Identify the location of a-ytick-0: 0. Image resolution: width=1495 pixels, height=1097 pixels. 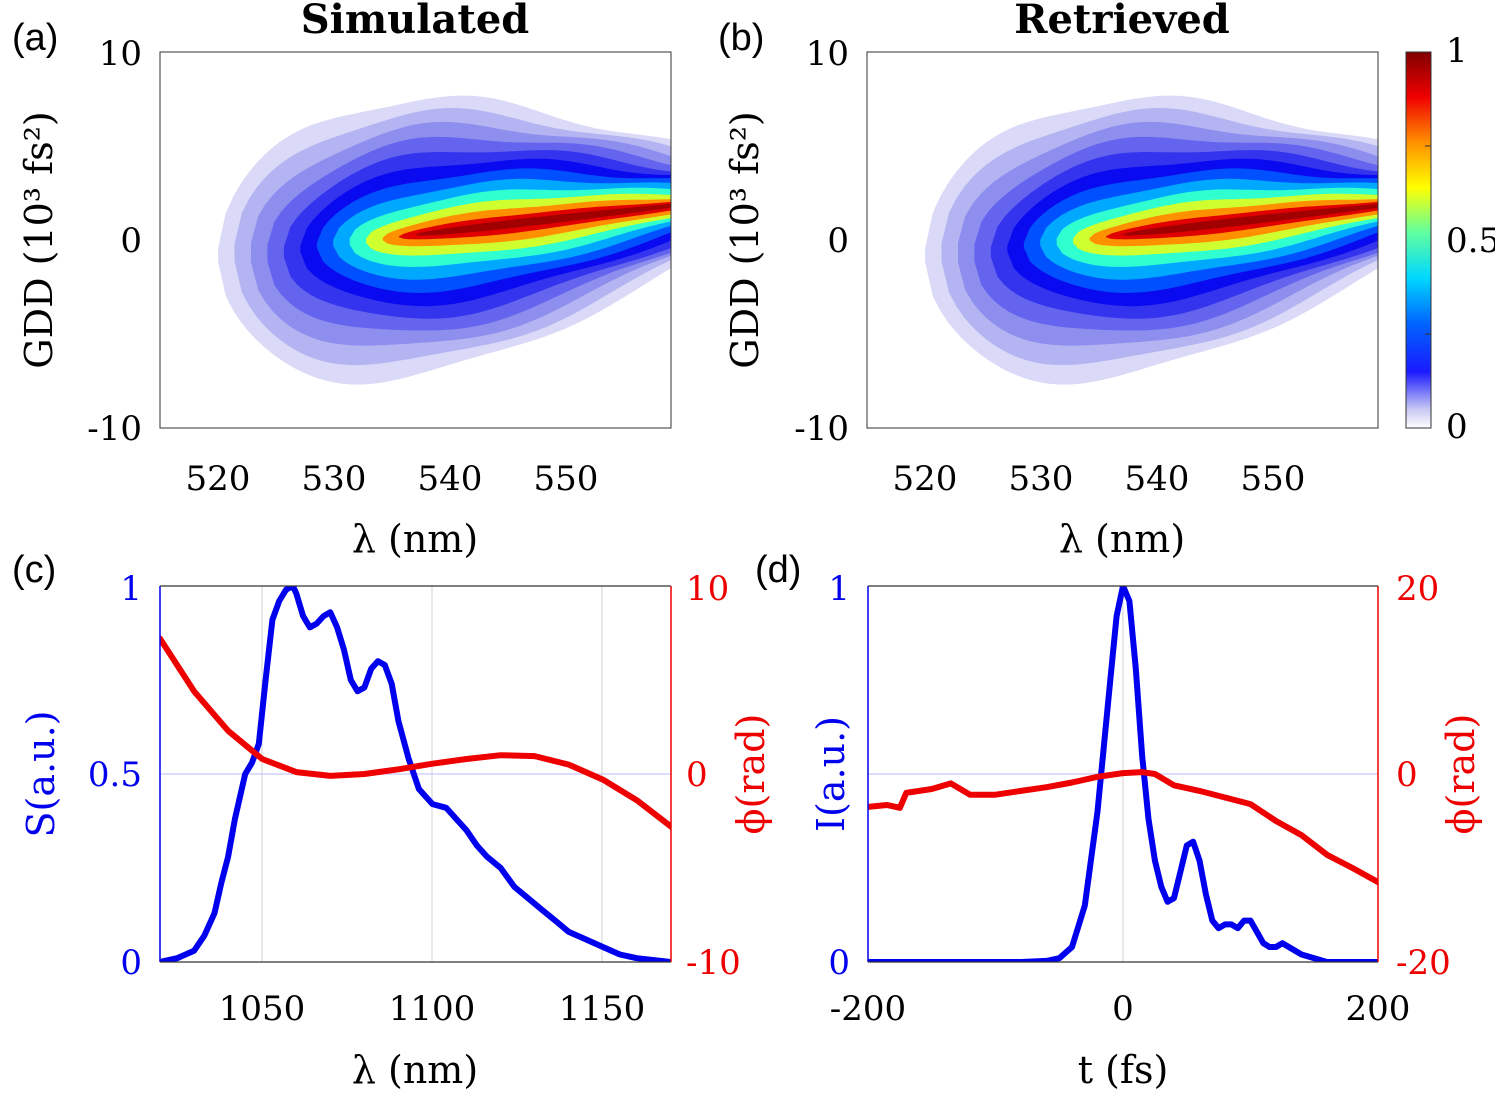
(131, 241).